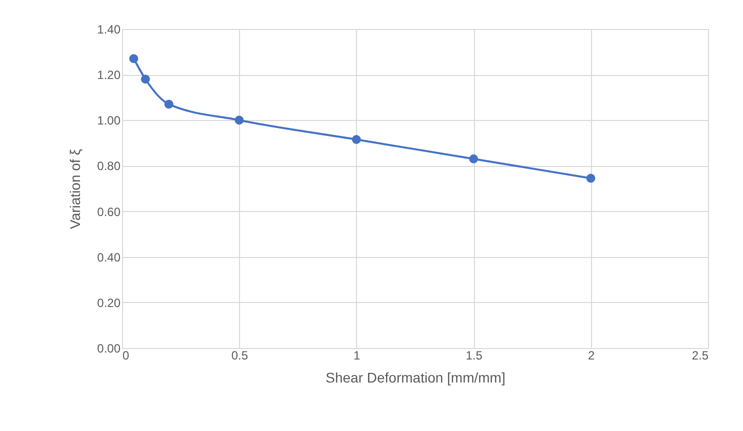  I want to click on y-tick-label: 0.80, so click(109, 166).